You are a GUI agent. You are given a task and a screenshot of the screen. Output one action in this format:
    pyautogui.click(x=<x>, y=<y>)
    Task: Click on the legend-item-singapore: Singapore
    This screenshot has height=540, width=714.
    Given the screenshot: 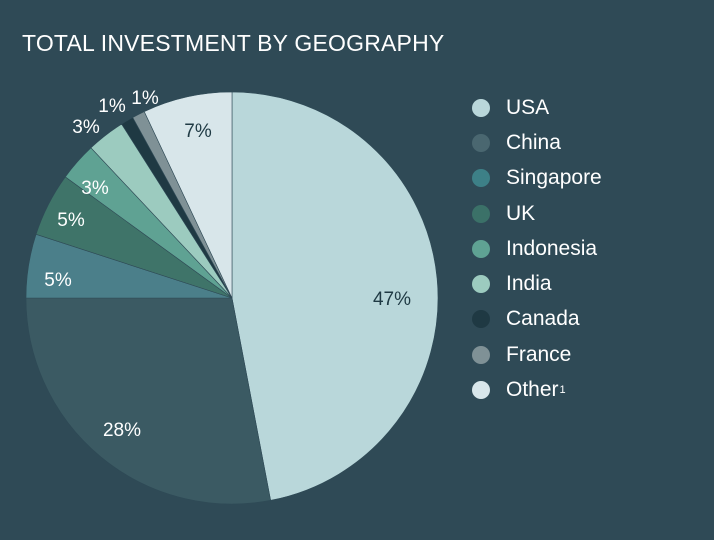 What is the action you would take?
    pyautogui.click(x=537, y=178)
    